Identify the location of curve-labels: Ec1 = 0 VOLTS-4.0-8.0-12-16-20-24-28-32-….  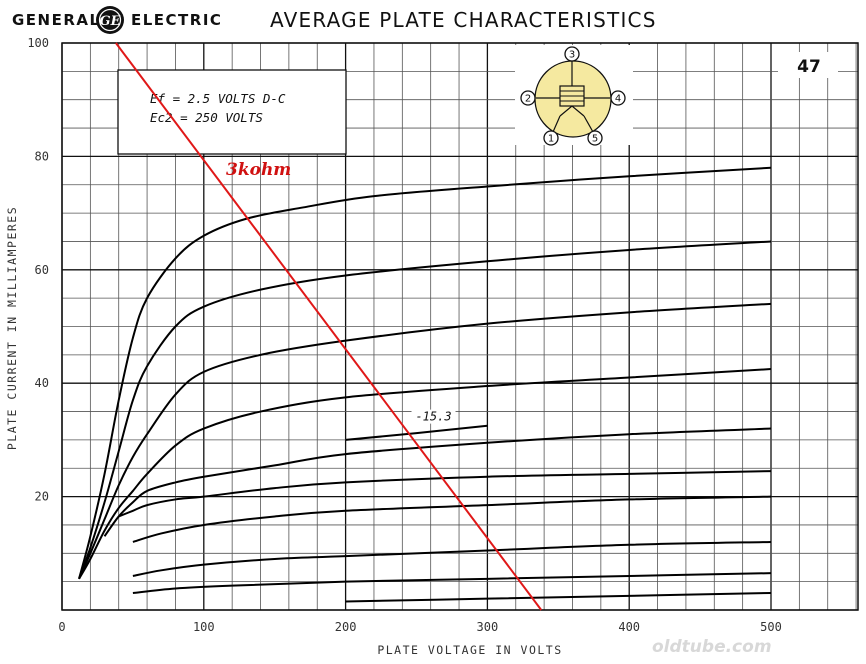
(433, 416).